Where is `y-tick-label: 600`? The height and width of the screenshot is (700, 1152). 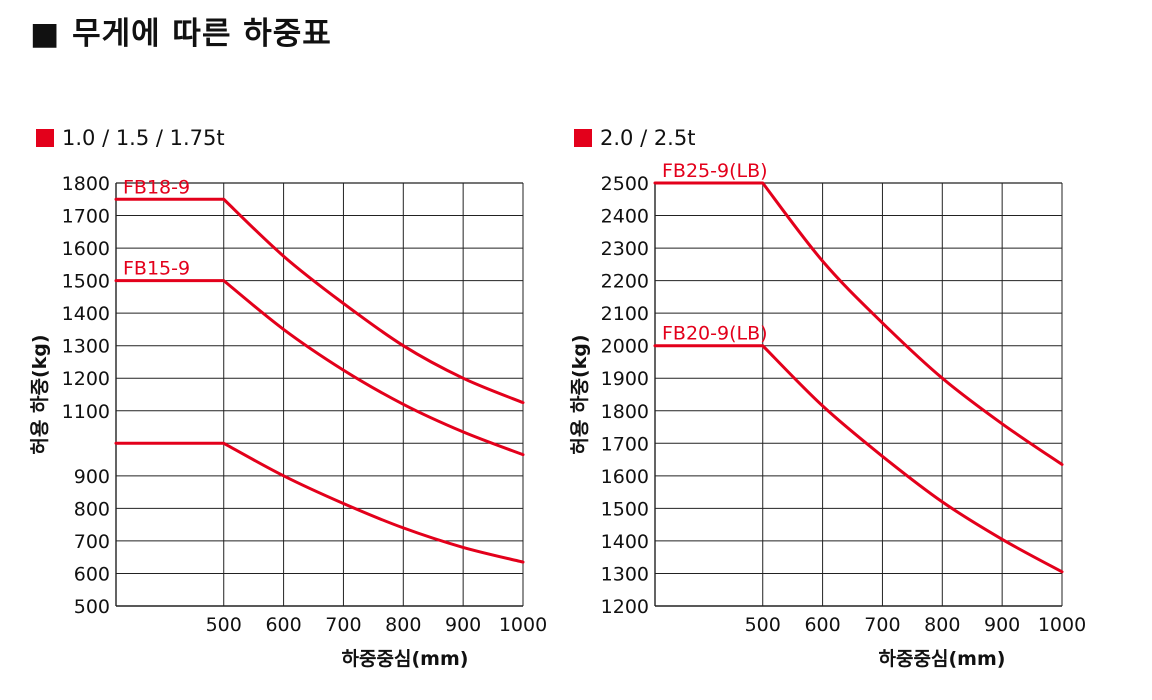
y-tick-label: 600 is located at coordinates (92, 574).